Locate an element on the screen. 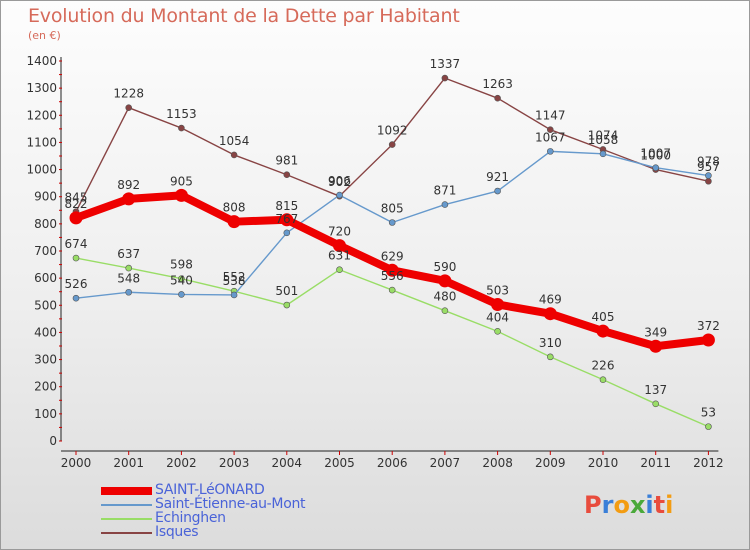 The image size is (750, 550). y-tick-label: 400 is located at coordinates (45, 332).